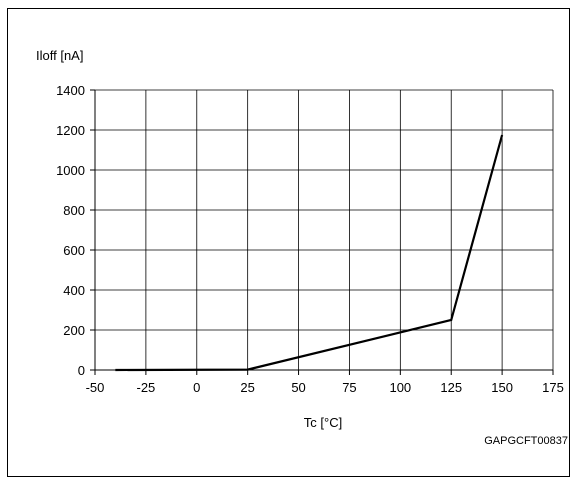 This screenshot has width=574, height=481. What do you see at coordinates (74, 250) in the screenshot?
I see `y-tick-label: 600` at bounding box center [74, 250].